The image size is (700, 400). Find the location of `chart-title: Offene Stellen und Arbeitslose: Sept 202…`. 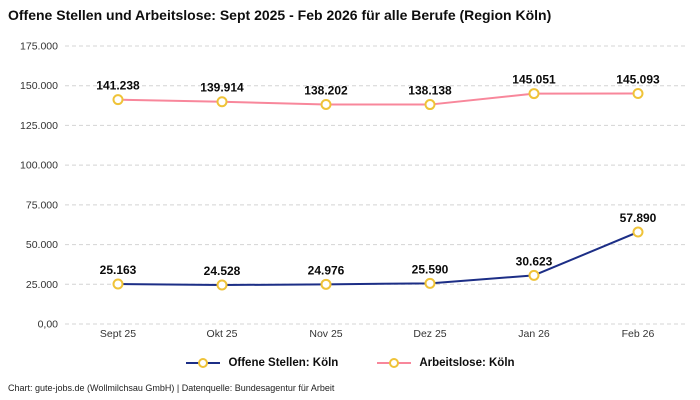

chart-title: Offene Stellen und Arbeitslose: Sept 202… is located at coordinates (280, 15).